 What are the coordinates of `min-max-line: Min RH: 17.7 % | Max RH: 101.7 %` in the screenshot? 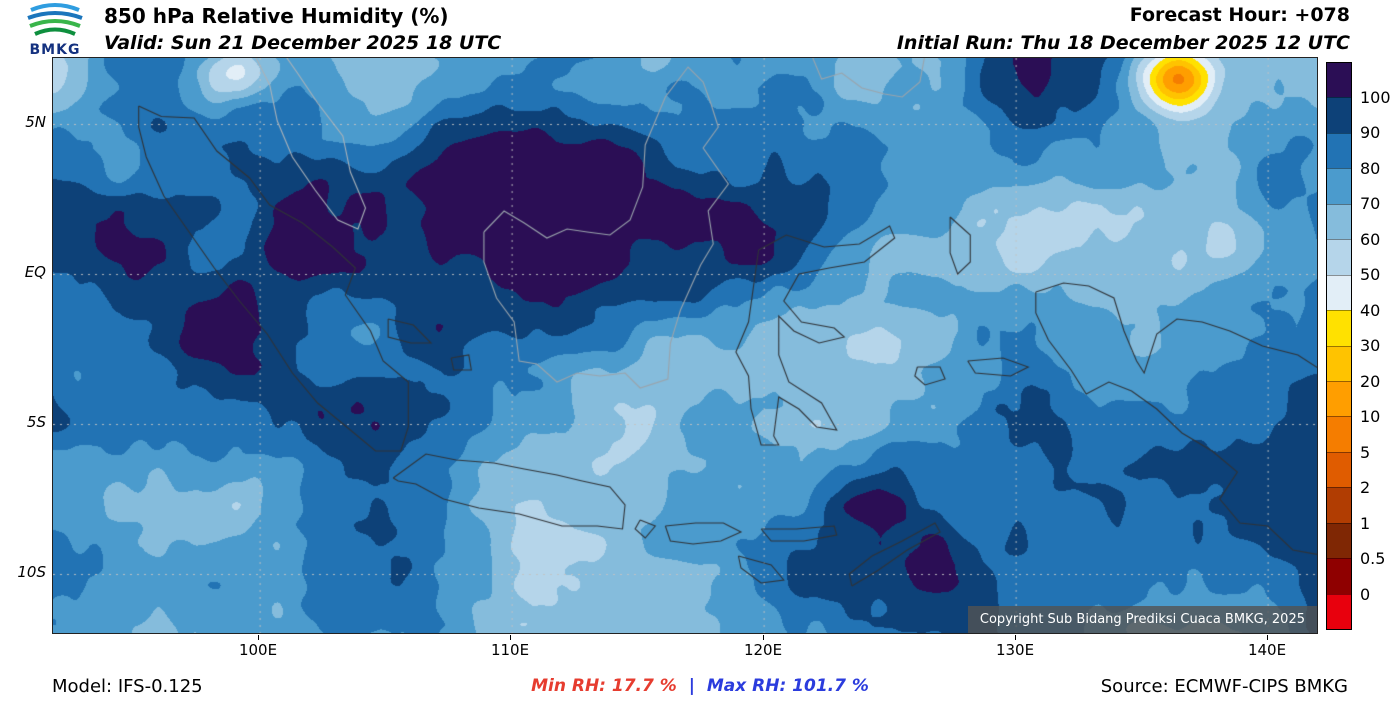 It's located at (700, 686).